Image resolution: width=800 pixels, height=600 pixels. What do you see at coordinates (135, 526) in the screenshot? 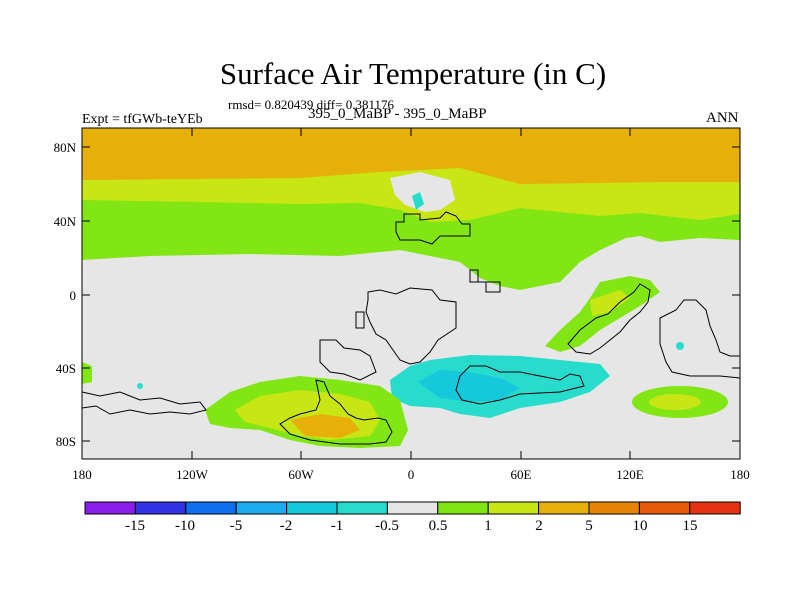
I see `colorbar-label: -15` at bounding box center [135, 526].